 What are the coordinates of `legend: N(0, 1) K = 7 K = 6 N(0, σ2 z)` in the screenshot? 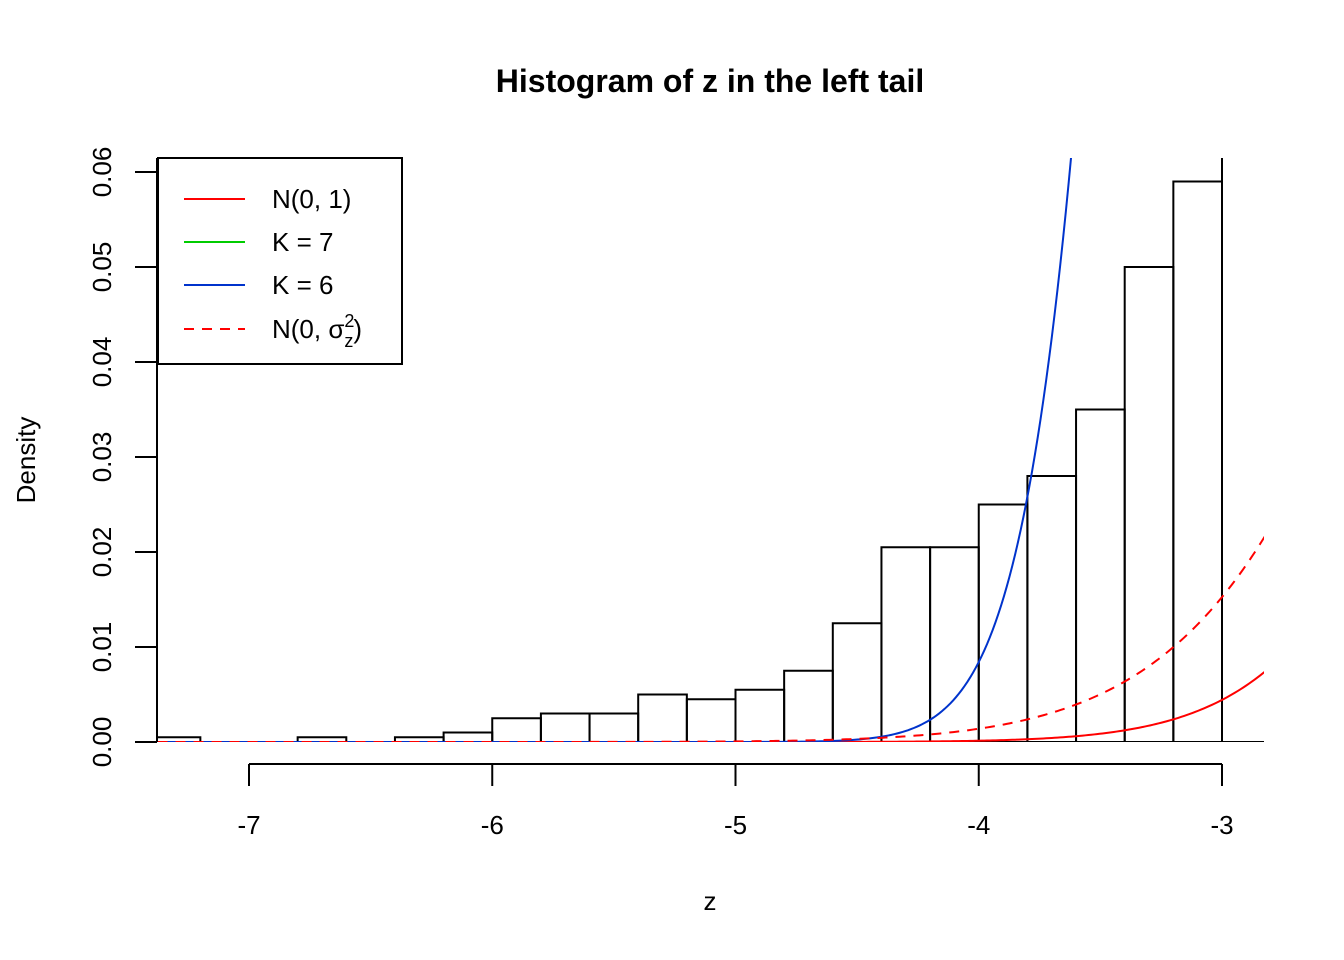 It's located at (280, 261).